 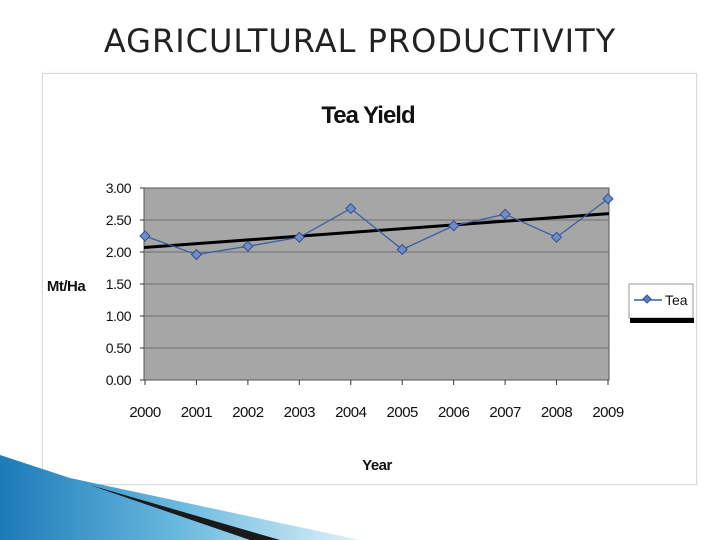 What do you see at coordinates (119, 380) in the screenshot?
I see `y-tick-label: 0.00` at bounding box center [119, 380].